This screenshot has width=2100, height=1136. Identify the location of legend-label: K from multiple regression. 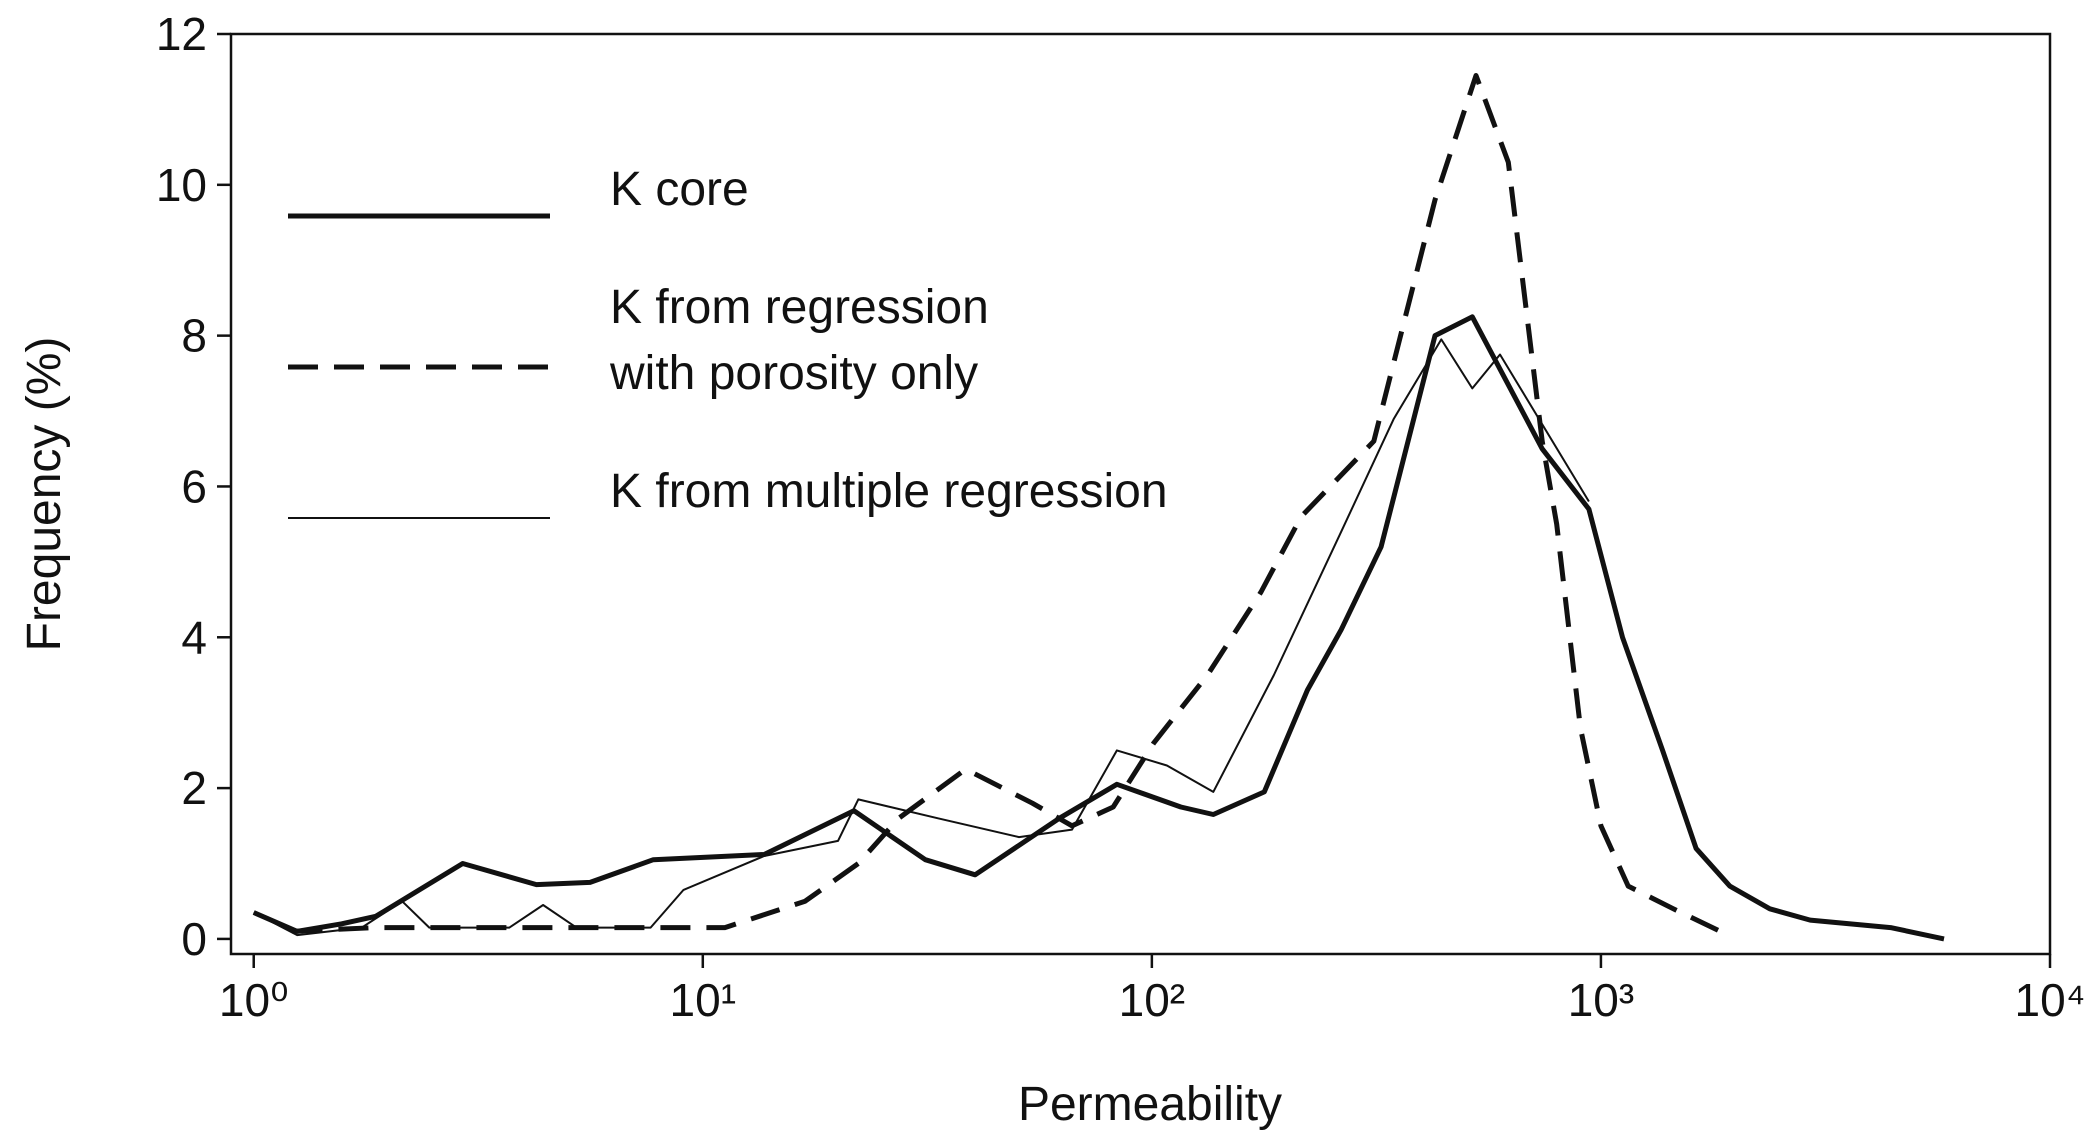
(889, 491).